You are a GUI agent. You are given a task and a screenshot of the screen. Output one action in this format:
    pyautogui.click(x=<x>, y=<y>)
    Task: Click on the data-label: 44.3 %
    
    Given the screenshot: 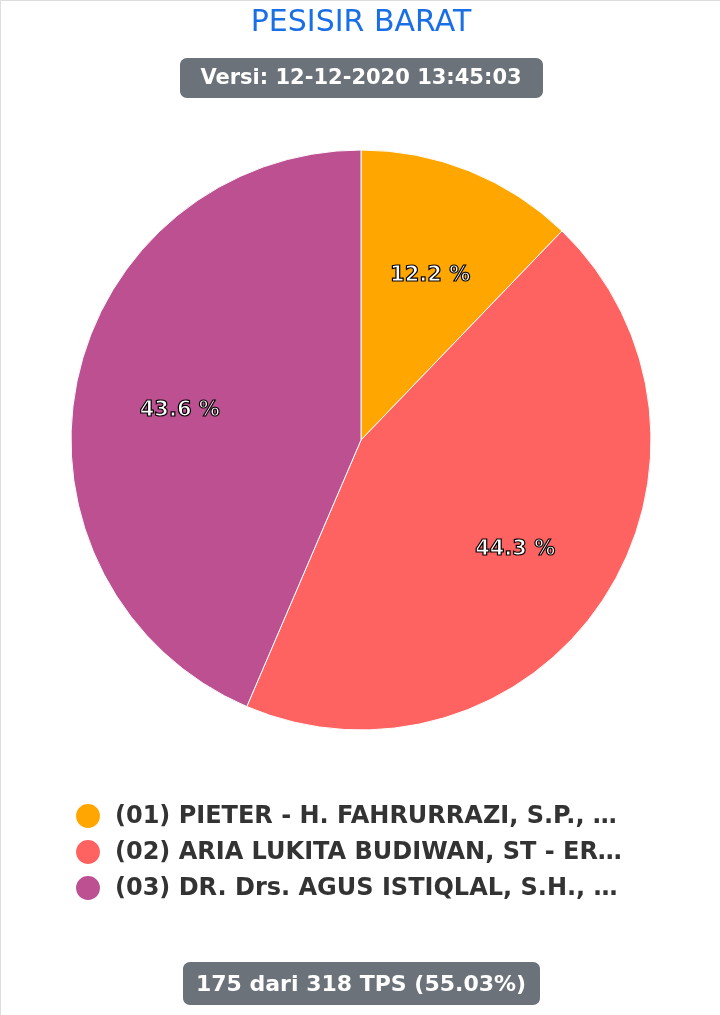 What is the action you would take?
    pyautogui.click(x=515, y=548)
    